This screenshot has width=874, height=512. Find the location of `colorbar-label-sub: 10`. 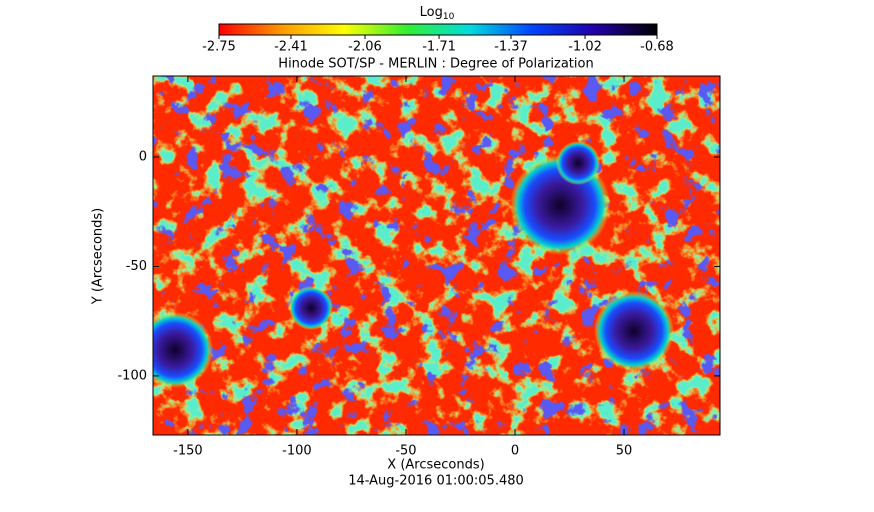

colorbar-label-sub: 10 is located at coordinates (449, 17).